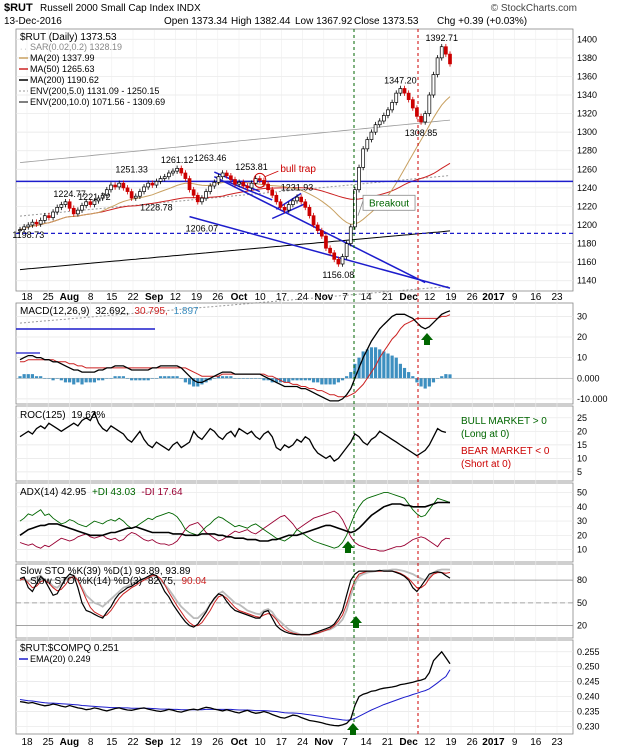 Image resolution: width=620 pixels, height=750 pixels. Describe the element at coordinates (586, 244) in the screenshot. I see `y-tick-label: 1180` at that location.